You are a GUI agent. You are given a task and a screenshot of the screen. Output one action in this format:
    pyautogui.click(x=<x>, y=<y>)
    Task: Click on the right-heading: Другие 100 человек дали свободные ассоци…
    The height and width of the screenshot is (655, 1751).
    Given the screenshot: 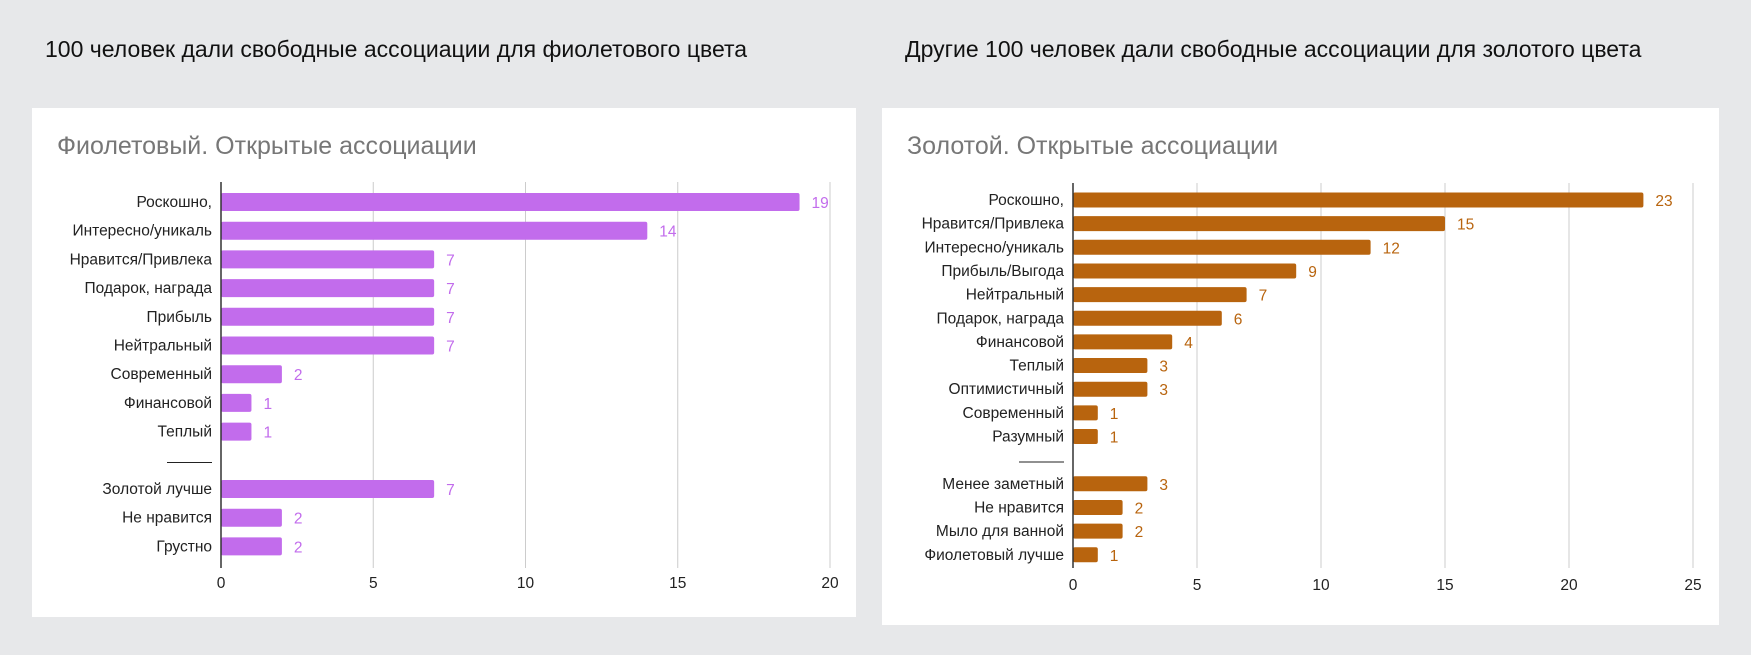 What is the action you would take?
    pyautogui.click(x=1273, y=49)
    